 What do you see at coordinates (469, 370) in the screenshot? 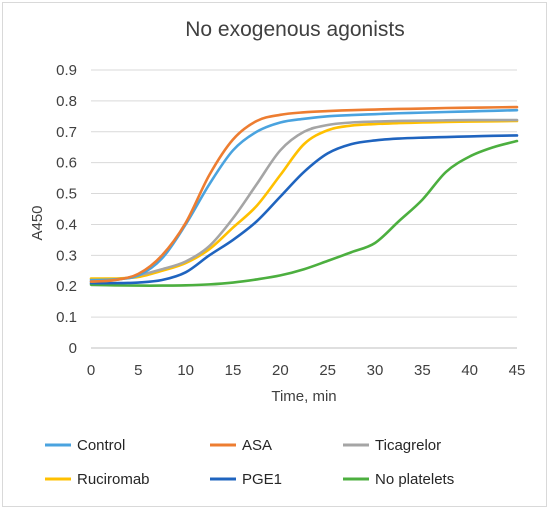
I see `x-tick-label: 40` at bounding box center [469, 370].